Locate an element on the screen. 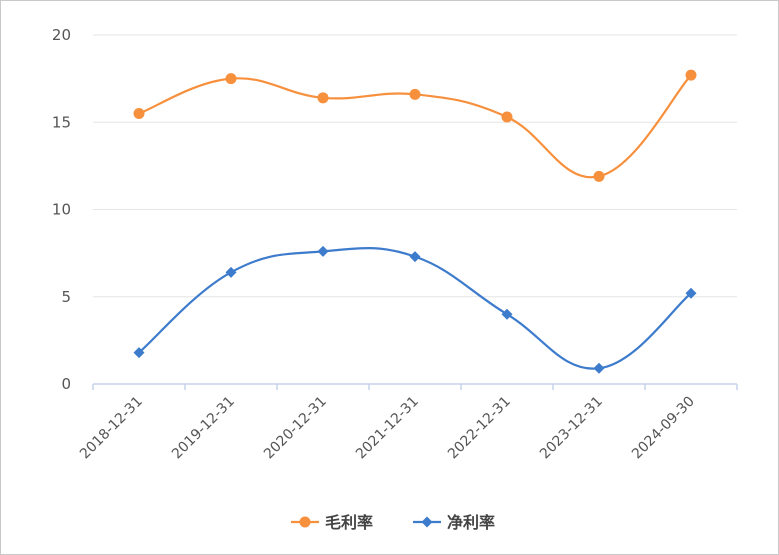 The height and width of the screenshot is (555, 779). y-tick-label: 5 is located at coordinates (66, 297).